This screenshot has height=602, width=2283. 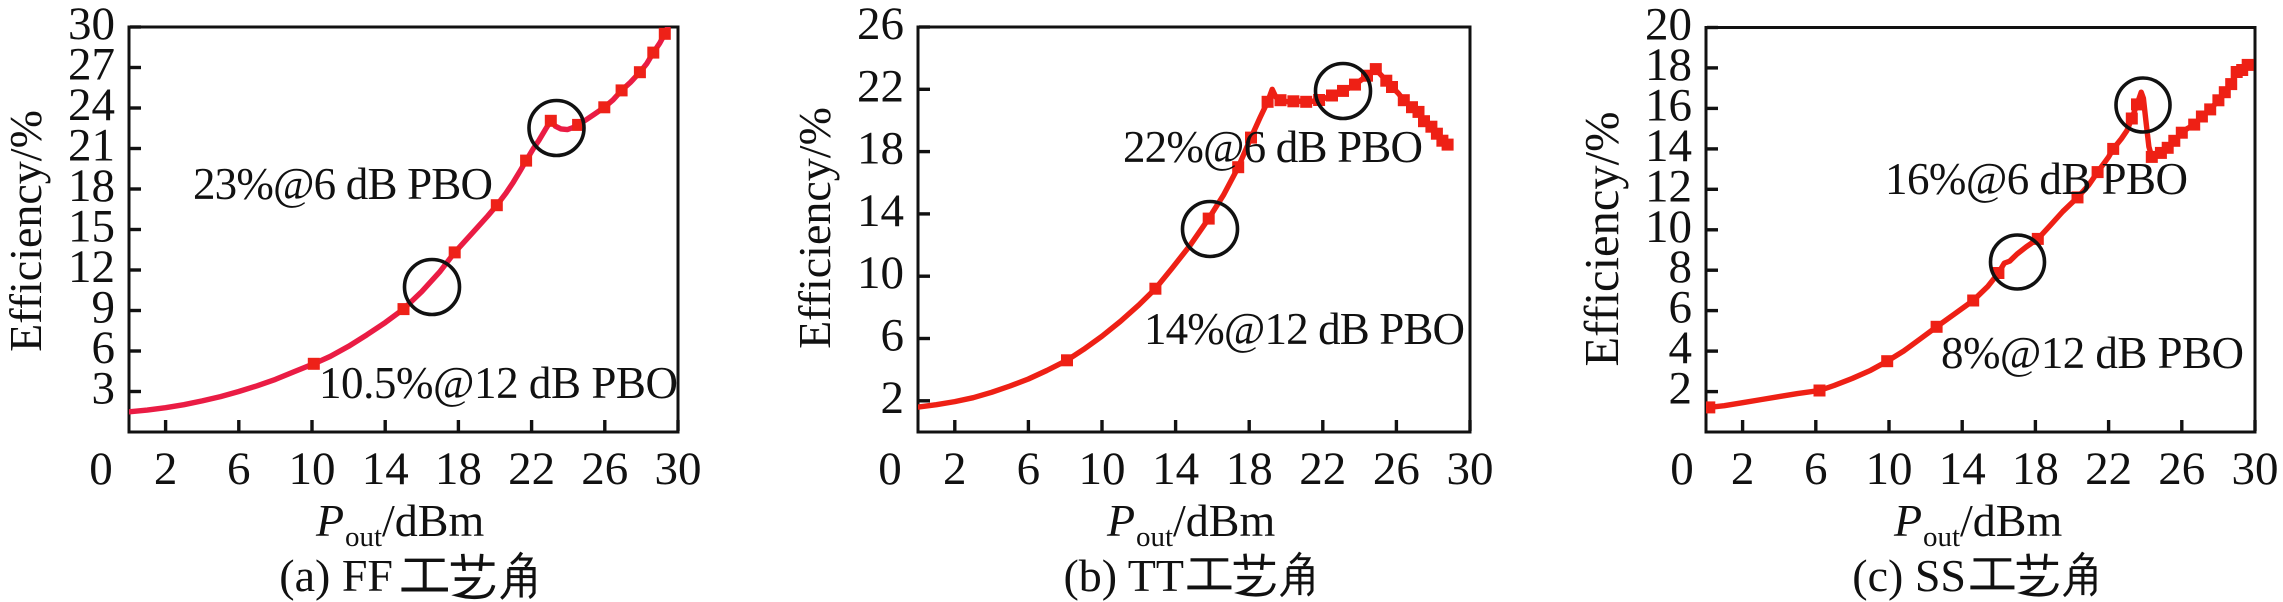 I want to click on svg-text: 21, so click(x=91, y=146).